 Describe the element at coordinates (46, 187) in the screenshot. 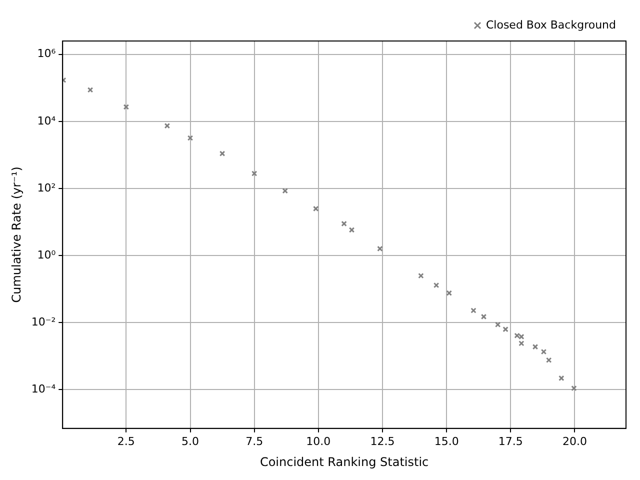

I see `y-tick-label: 10²` at that location.